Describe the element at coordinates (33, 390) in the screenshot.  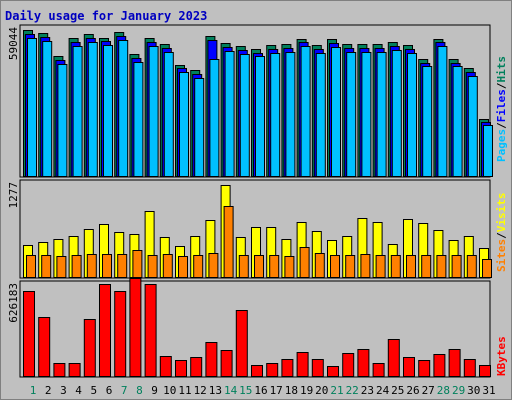
I see `x-tick-day-1: 1` at that location.